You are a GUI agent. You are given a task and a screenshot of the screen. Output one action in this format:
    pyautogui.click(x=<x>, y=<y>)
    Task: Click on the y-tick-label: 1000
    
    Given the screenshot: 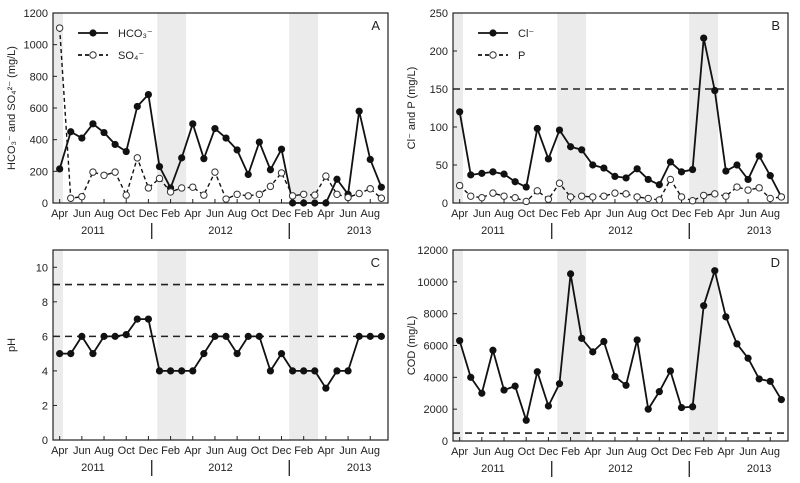 What is the action you would take?
    pyautogui.click(x=36, y=46)
    